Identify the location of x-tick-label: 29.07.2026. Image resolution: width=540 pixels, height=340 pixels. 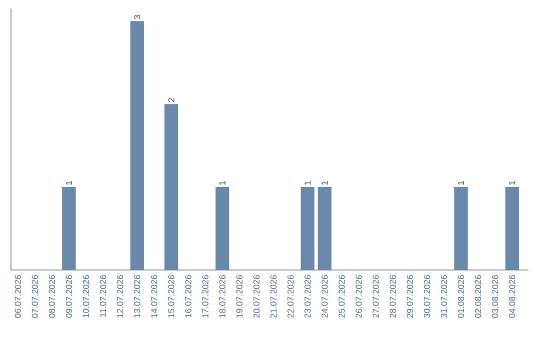
(409, 296).